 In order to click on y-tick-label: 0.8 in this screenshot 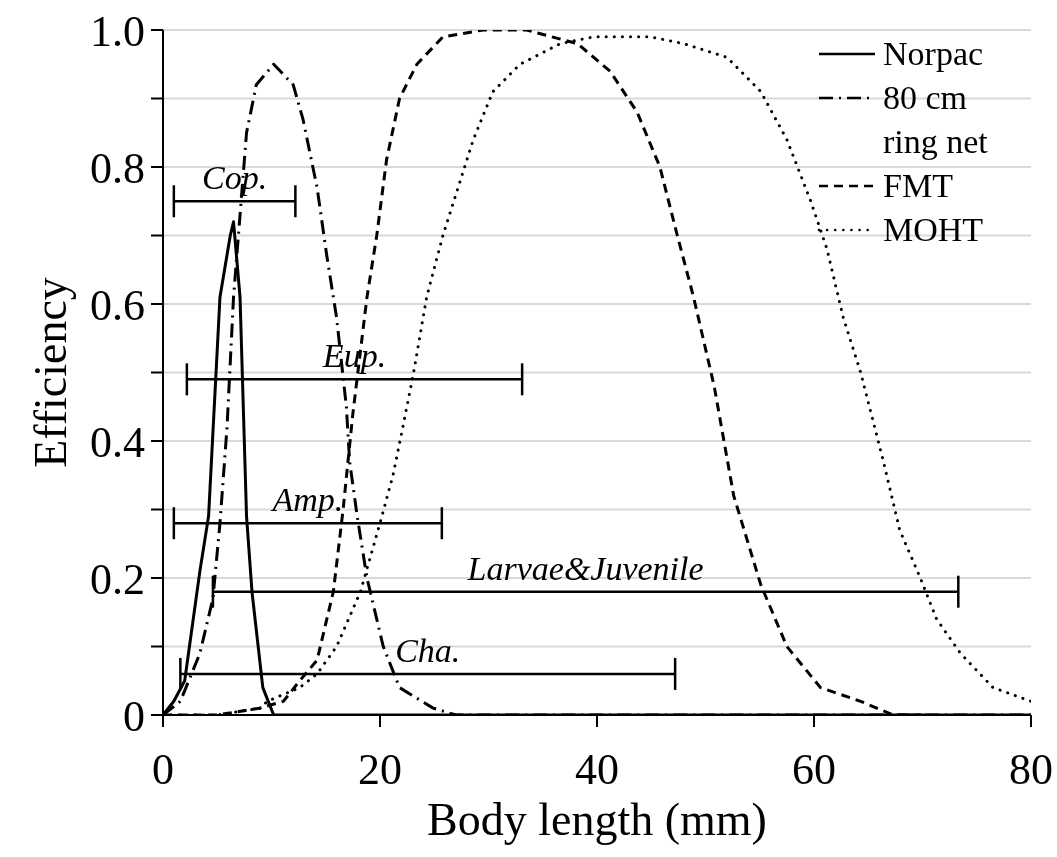, I will do `click(117, 168)`.